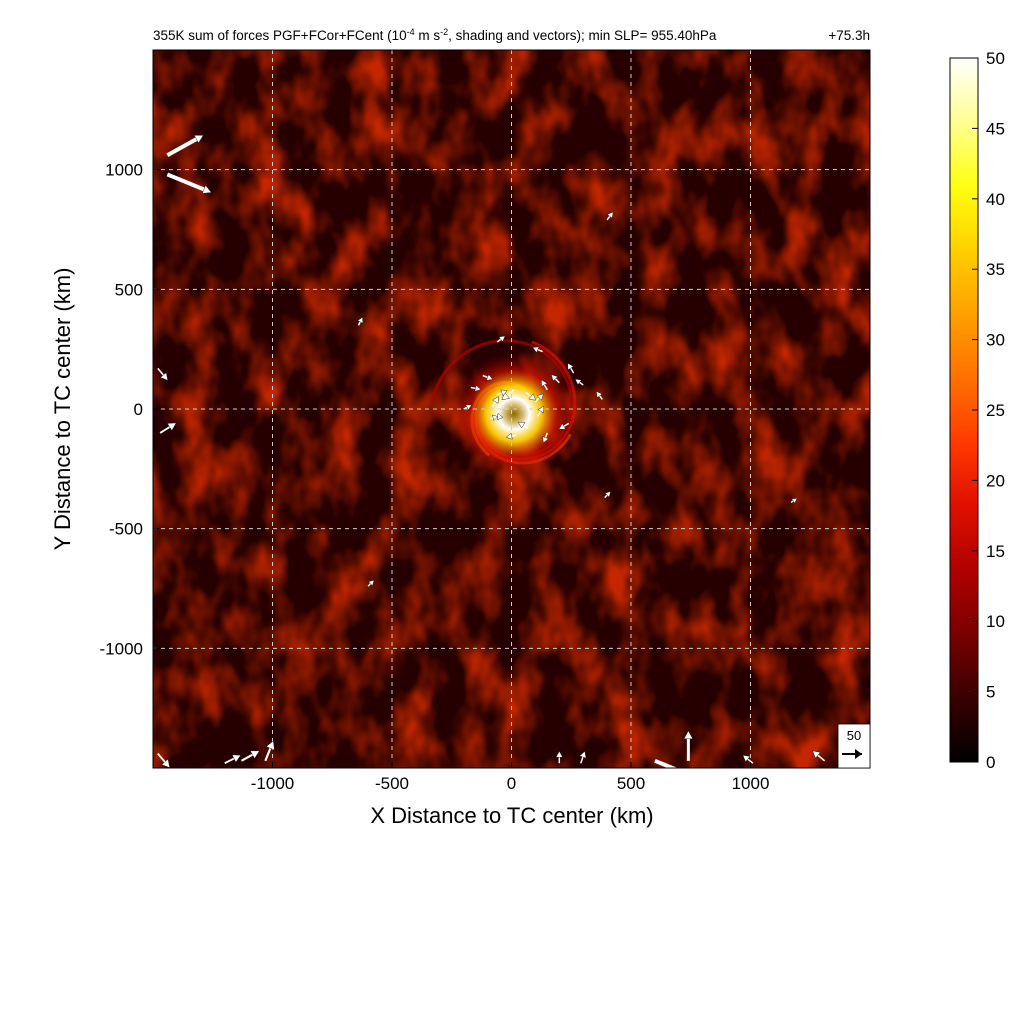 This screenshot has height=1024, width=1024. What do you see at coordinates (121, 648) in the screenshot?
I see `y-tick-label: -1000` at bounding box center [121, 648].